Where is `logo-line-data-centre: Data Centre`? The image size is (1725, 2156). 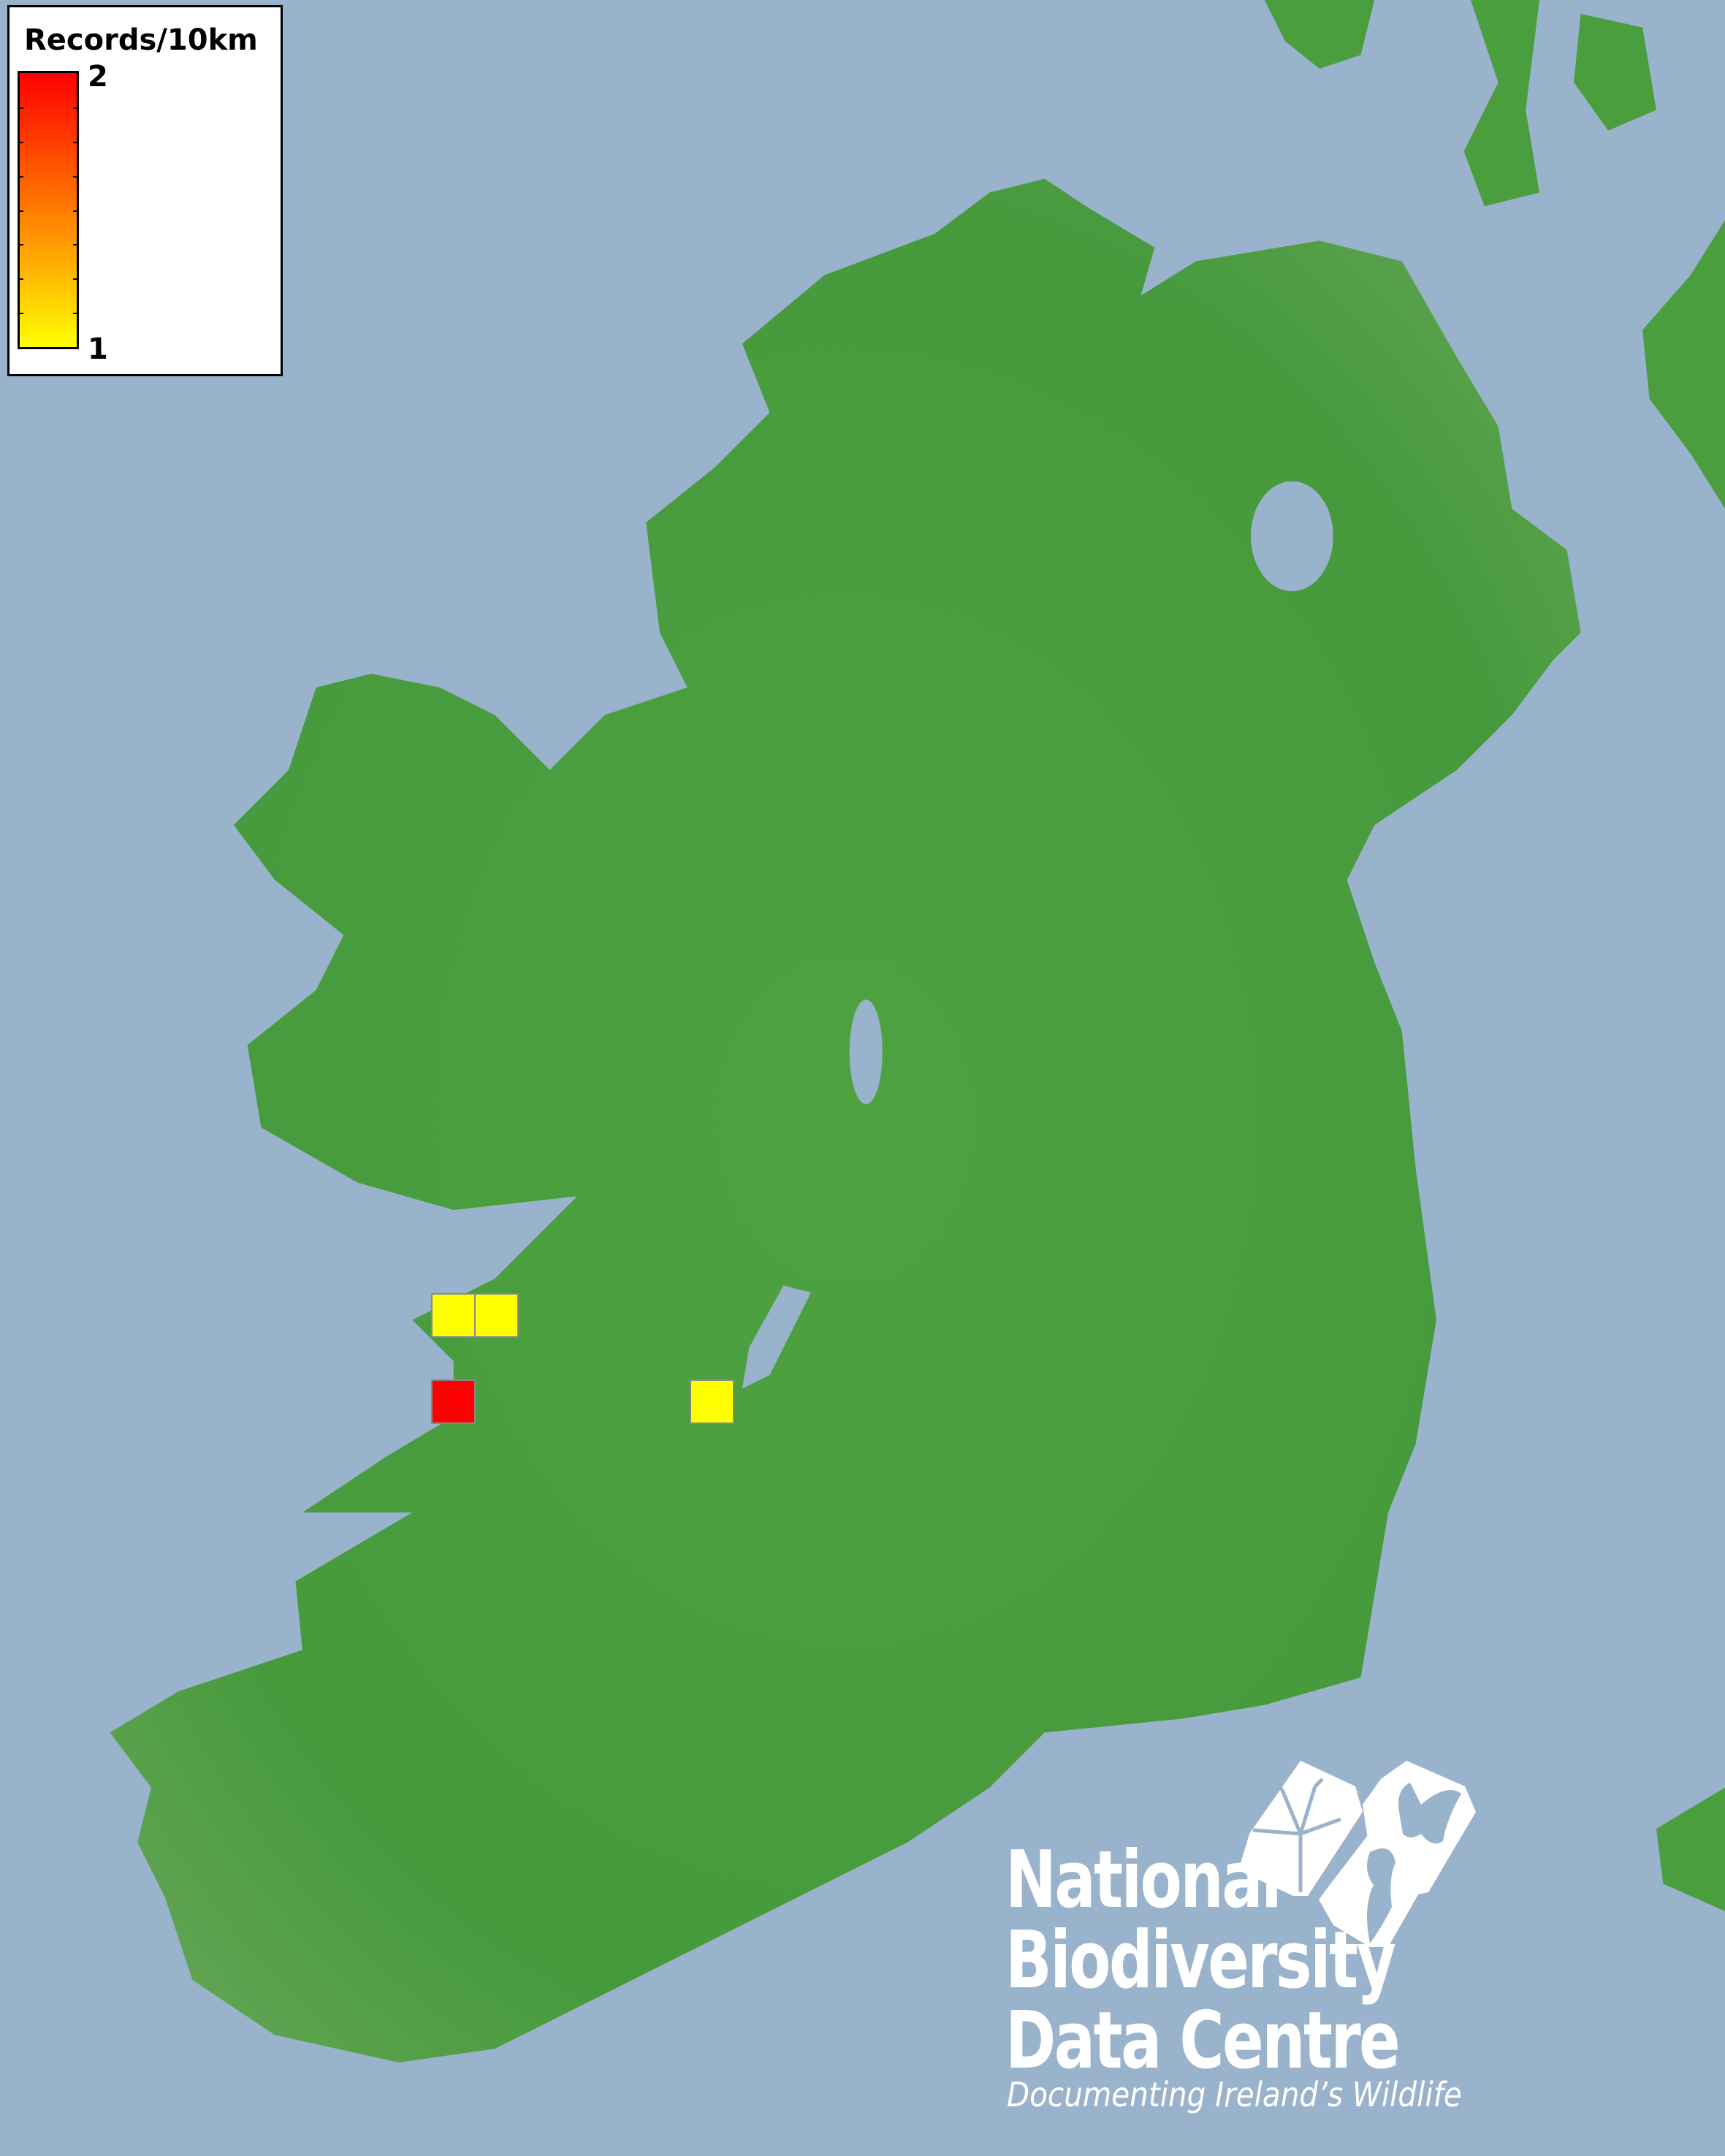 logo-line-data-centre: Data Centre is located at coordinates (1203, 2041).